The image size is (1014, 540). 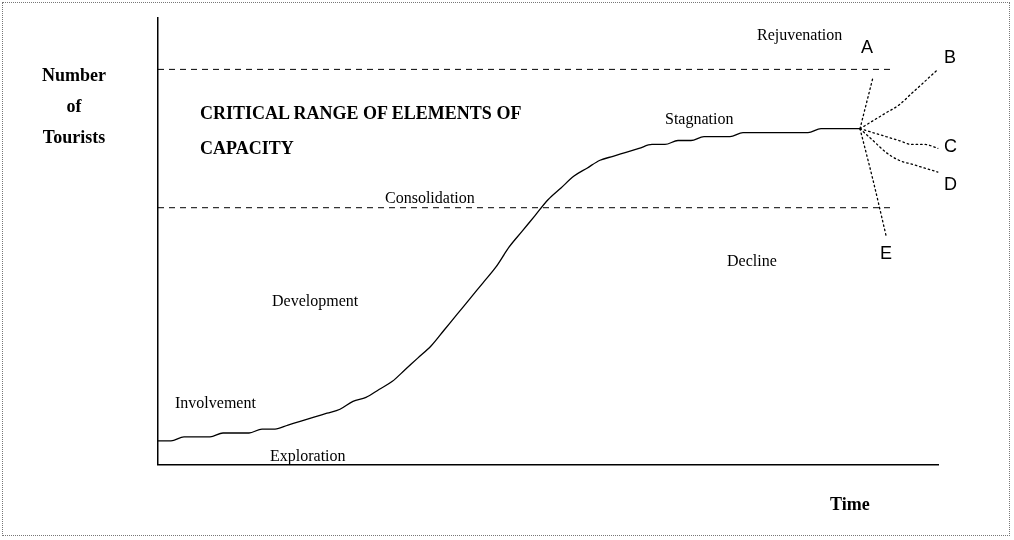 What do you see at coordinates (950, 58) in the screenshot?
I see `series-label: B` at bounding box center [950, 58].